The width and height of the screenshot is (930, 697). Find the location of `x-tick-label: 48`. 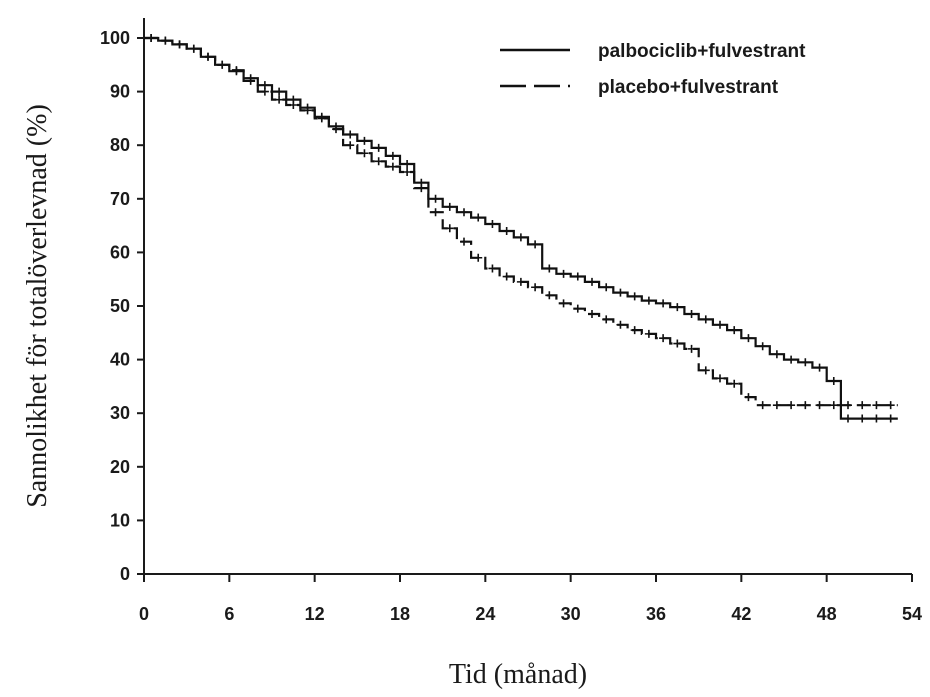

x-tick-label: 48 is located at coordinates (827, 614).